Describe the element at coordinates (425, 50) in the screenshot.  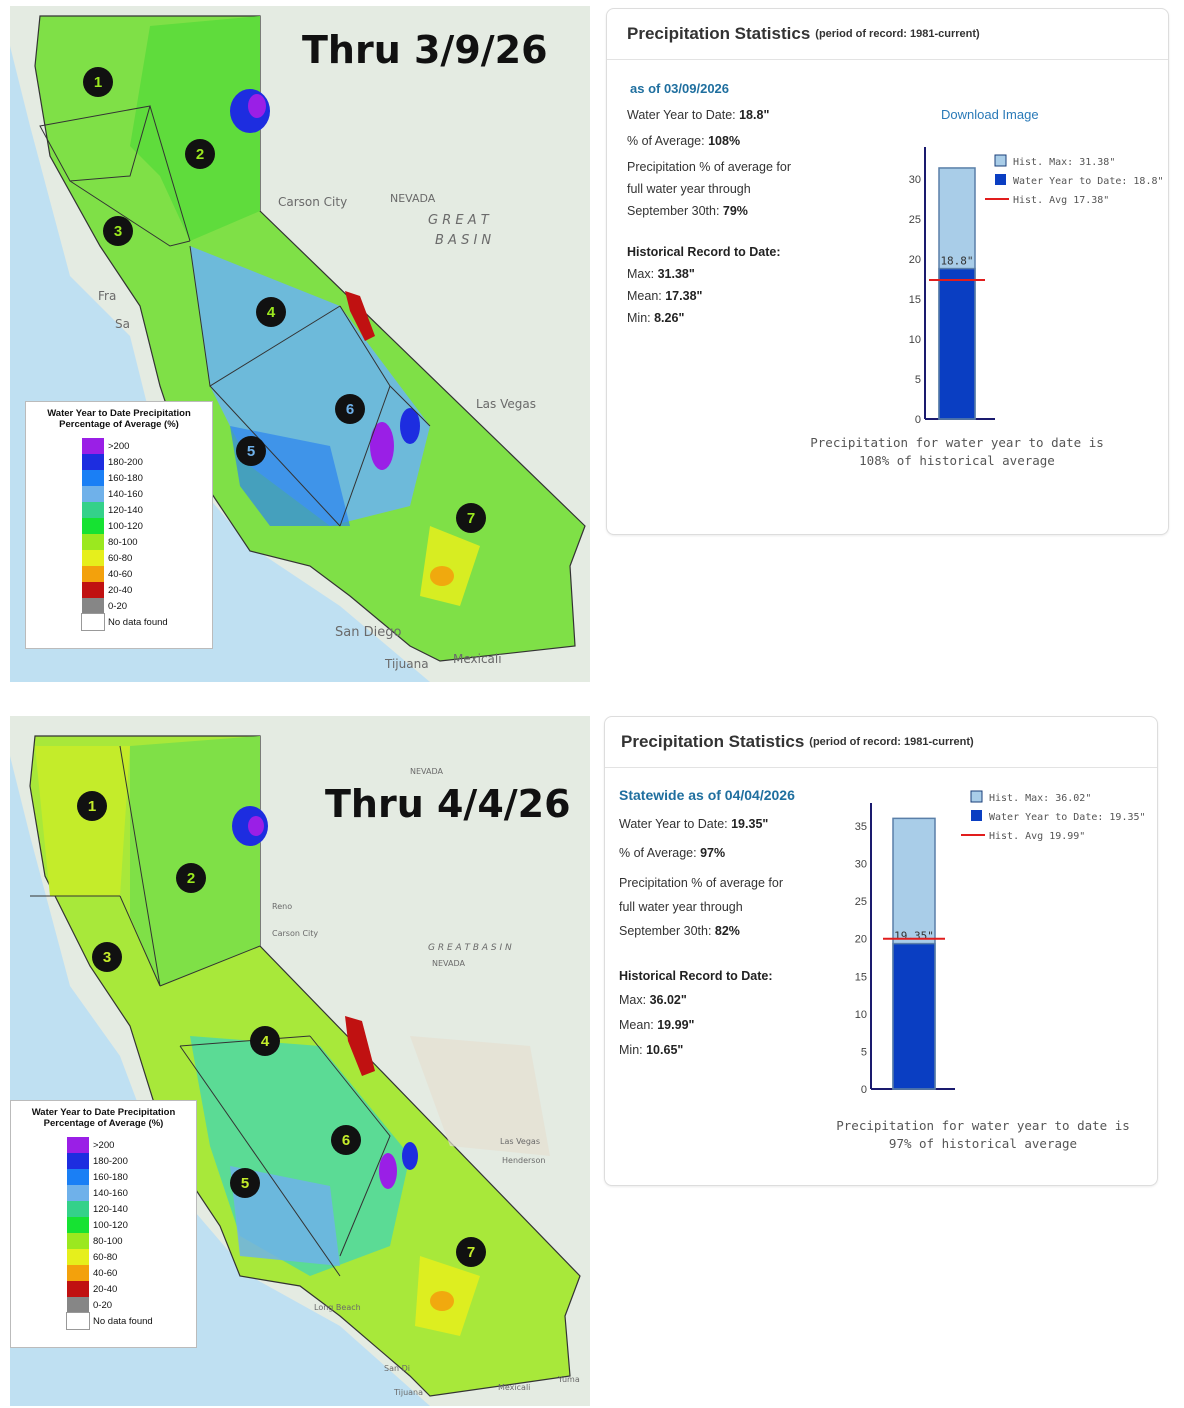
I see `map-top-heading: Thru 3/9/26` at that location.